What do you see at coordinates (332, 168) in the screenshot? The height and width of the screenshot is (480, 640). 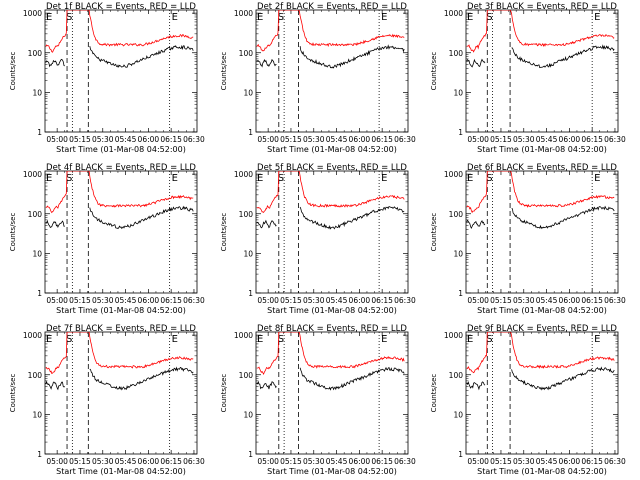 I see `panel-title: Det 5f BLACK = Events, RED = LLD` at bounding box center [332, 168].